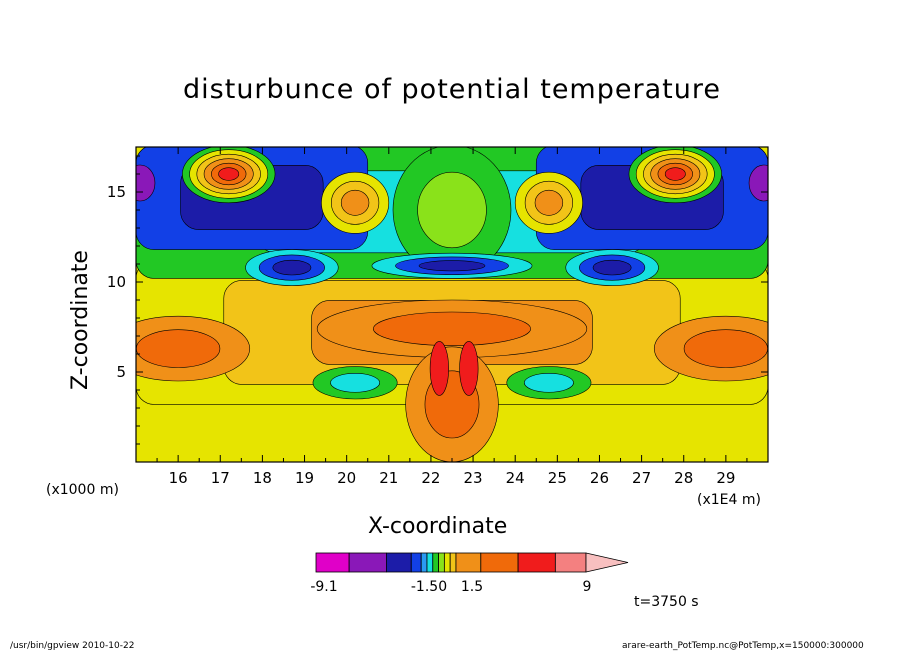 The width and height of the screenshot is (904, 654). Describe the element at coordinates (116, 282) in the screenshot. I see `y-tick-label: 10` at that location.